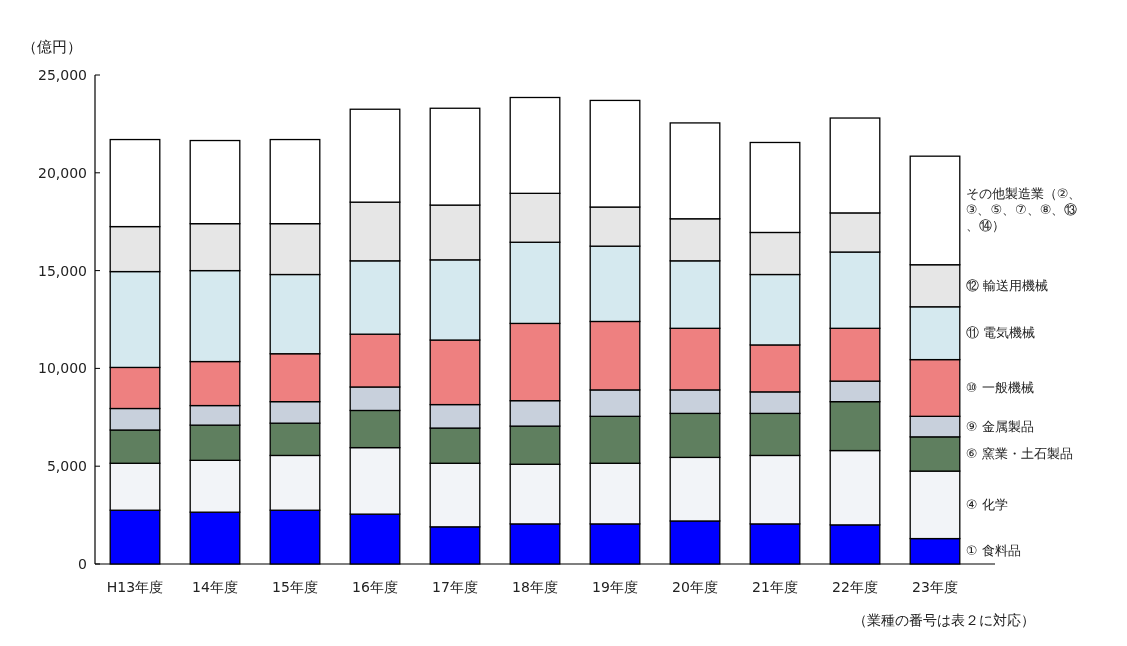  What do you see at coordinates (62, 270) in the screenshot?
I see `y-tick-label: 15,000` at bounding box center [62, 270].